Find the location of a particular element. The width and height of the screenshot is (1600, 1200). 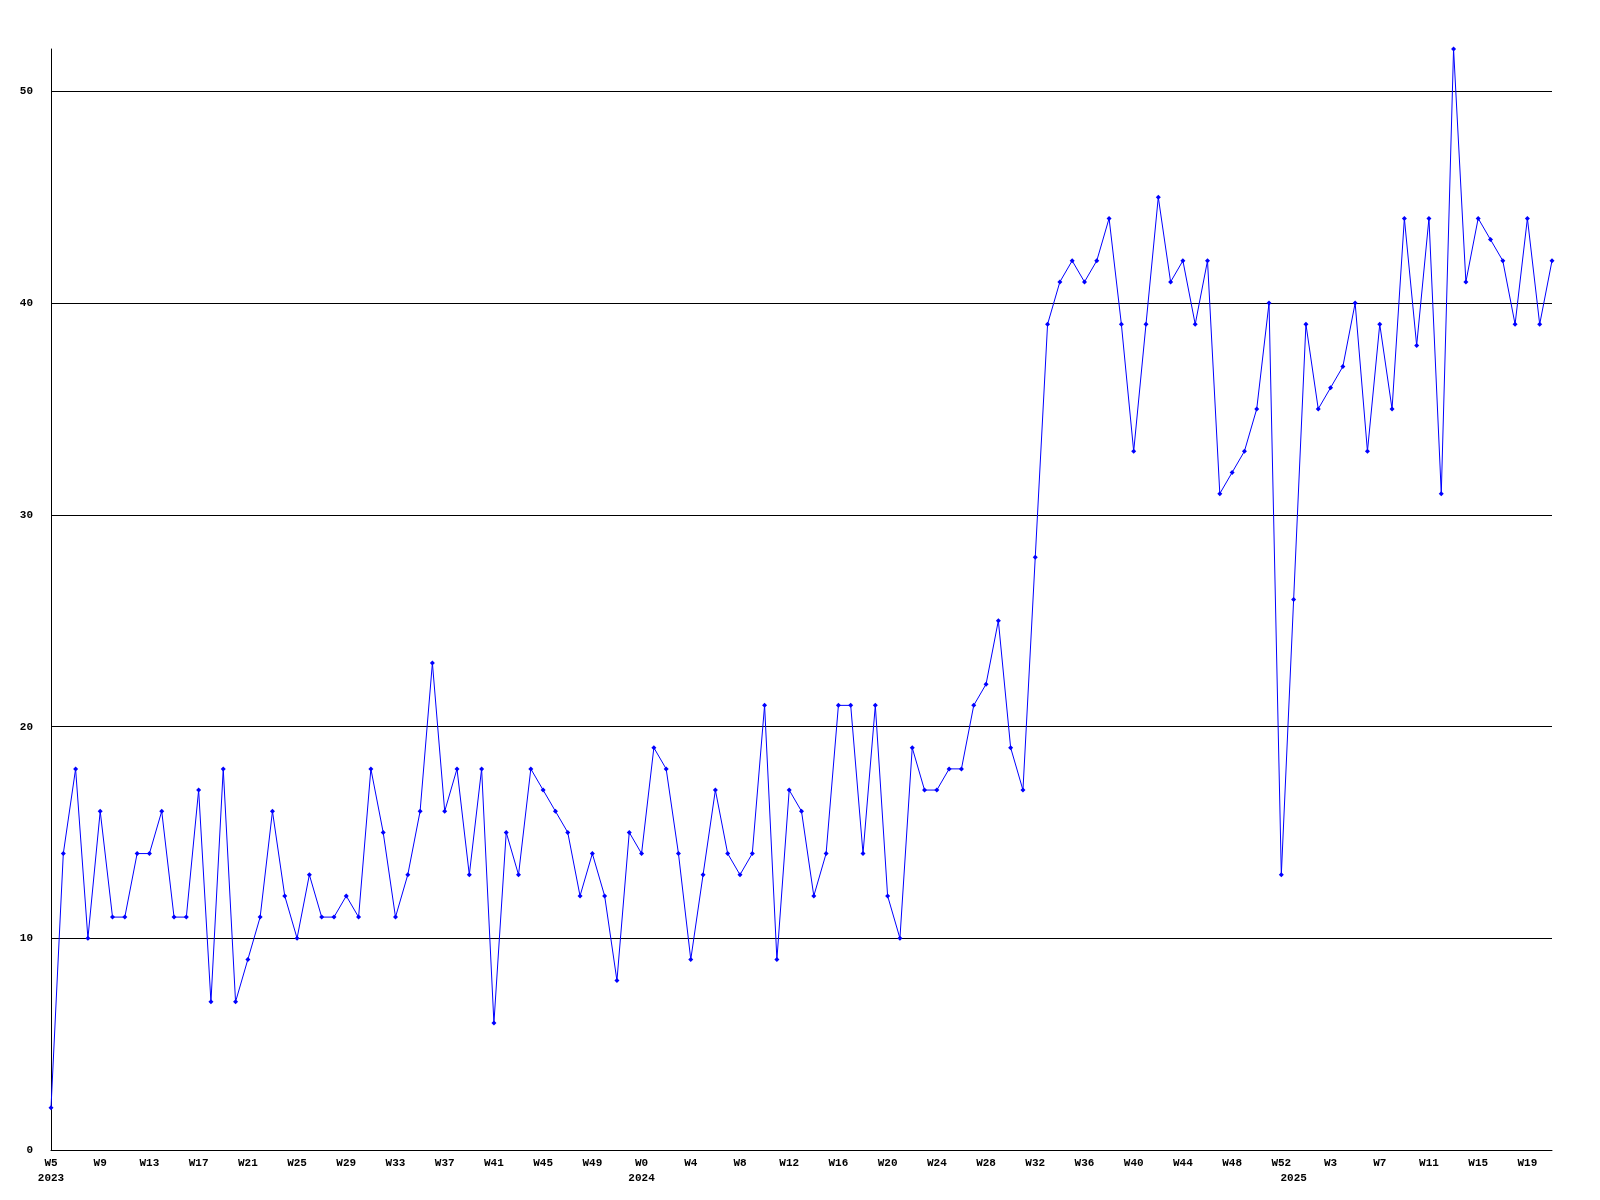

x-tick-label: W13 is located at coordinates (149, 1162).